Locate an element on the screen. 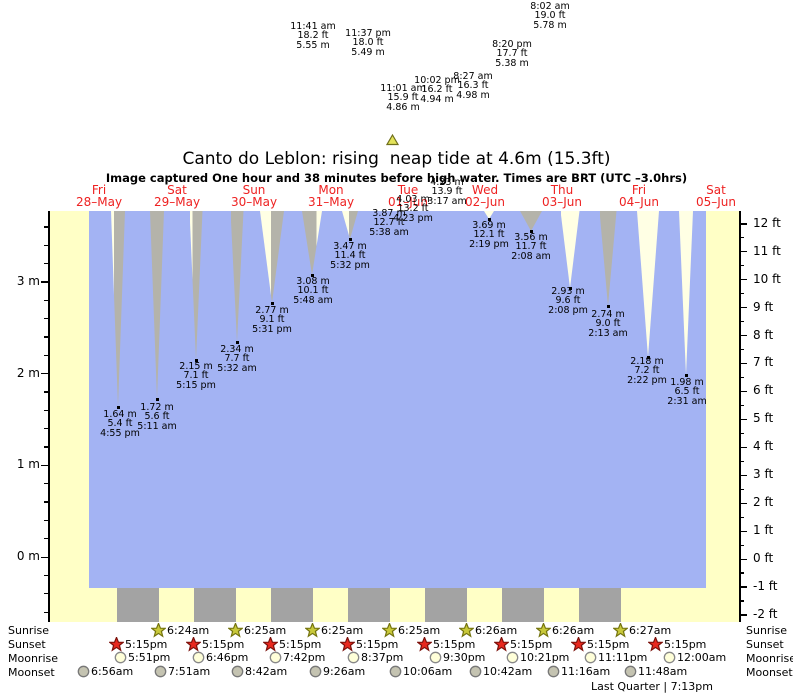 The image size is (793, 695). left-axis-label: 1 m is located at coordinates (28, 464).